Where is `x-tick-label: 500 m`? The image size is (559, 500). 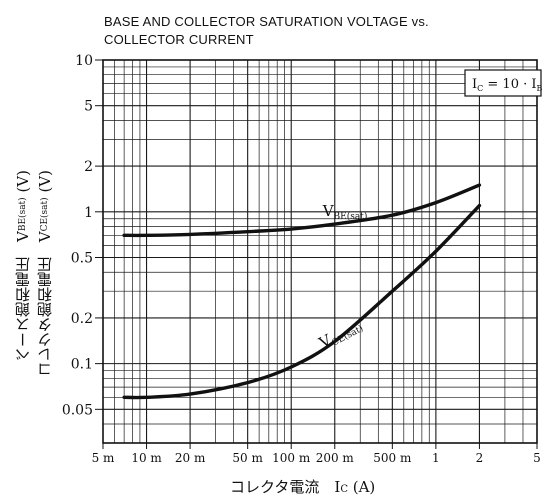
x-tick-label: 500 m is located at coordinates (392, 458).